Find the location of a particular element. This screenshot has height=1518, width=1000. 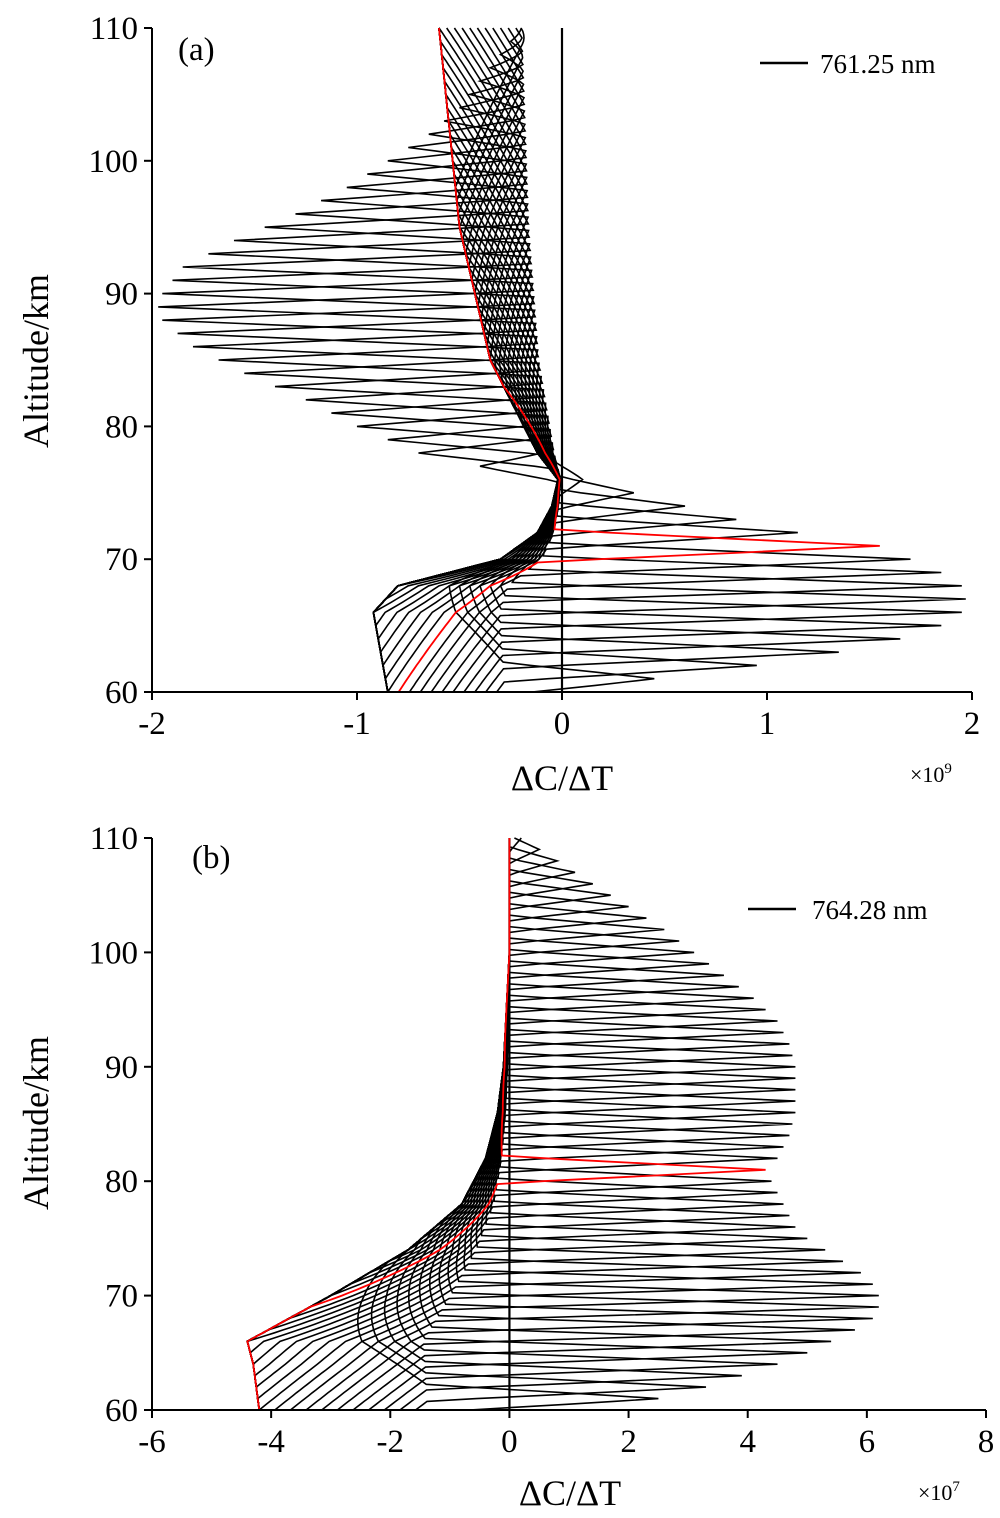

x-tick-label: 1 is located at coordinates (767, 724).